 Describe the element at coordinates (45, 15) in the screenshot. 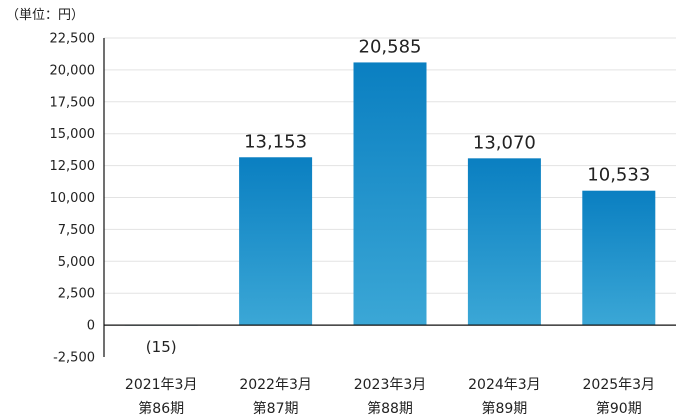

I see `unit-label: （単位：円）` at that location.